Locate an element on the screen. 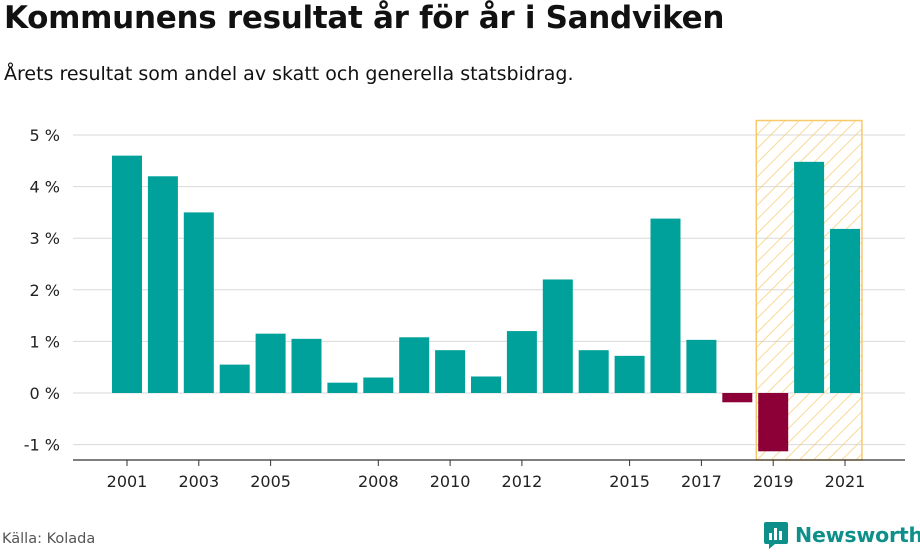 Image resolution: width=920 pixels, height=552 pixels. y-tick-label: 4 % is located at coordinates (45, 187).